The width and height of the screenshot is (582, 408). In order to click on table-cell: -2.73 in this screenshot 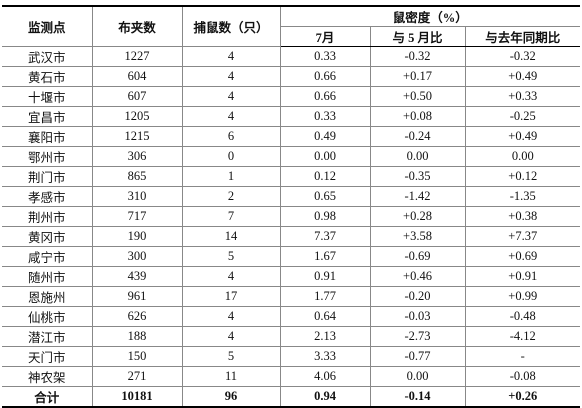, I will do `click(417, 336)`.